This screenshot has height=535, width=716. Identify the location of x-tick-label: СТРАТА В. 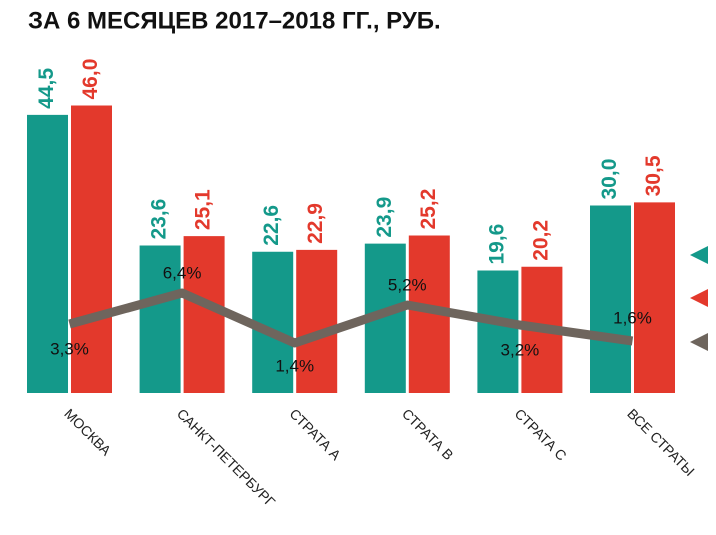
(428, 434).